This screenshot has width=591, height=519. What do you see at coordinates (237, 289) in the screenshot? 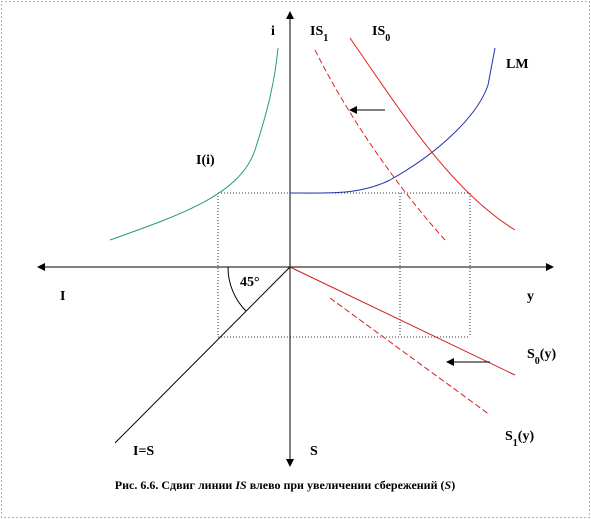
I see `angle-arc` at bounding box center [237, 289].